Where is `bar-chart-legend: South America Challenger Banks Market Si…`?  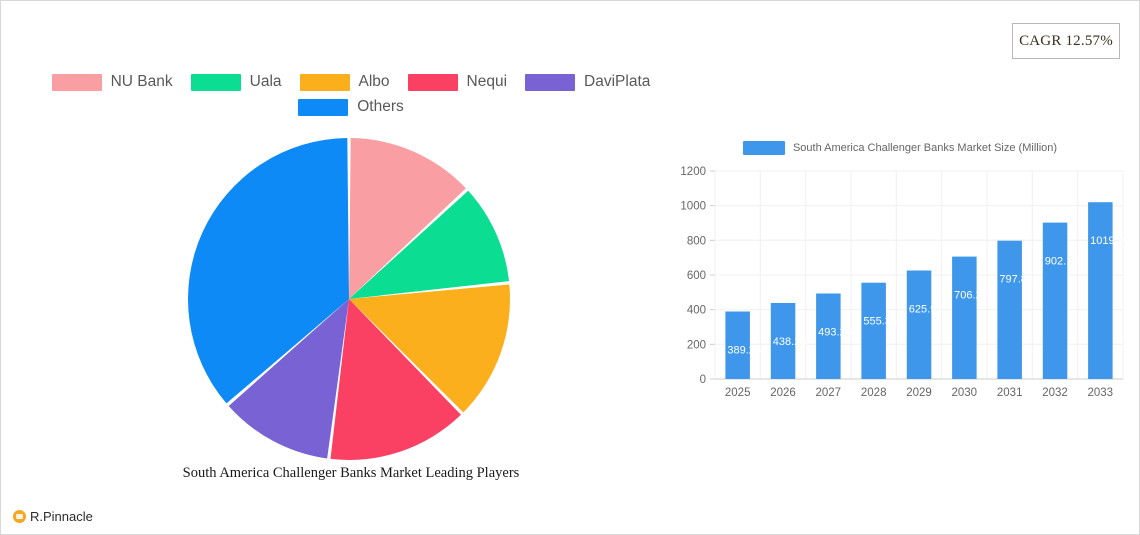
bar-chart-legend: South America Challenger Banks Market Si… is located at coordinates (900, 148).